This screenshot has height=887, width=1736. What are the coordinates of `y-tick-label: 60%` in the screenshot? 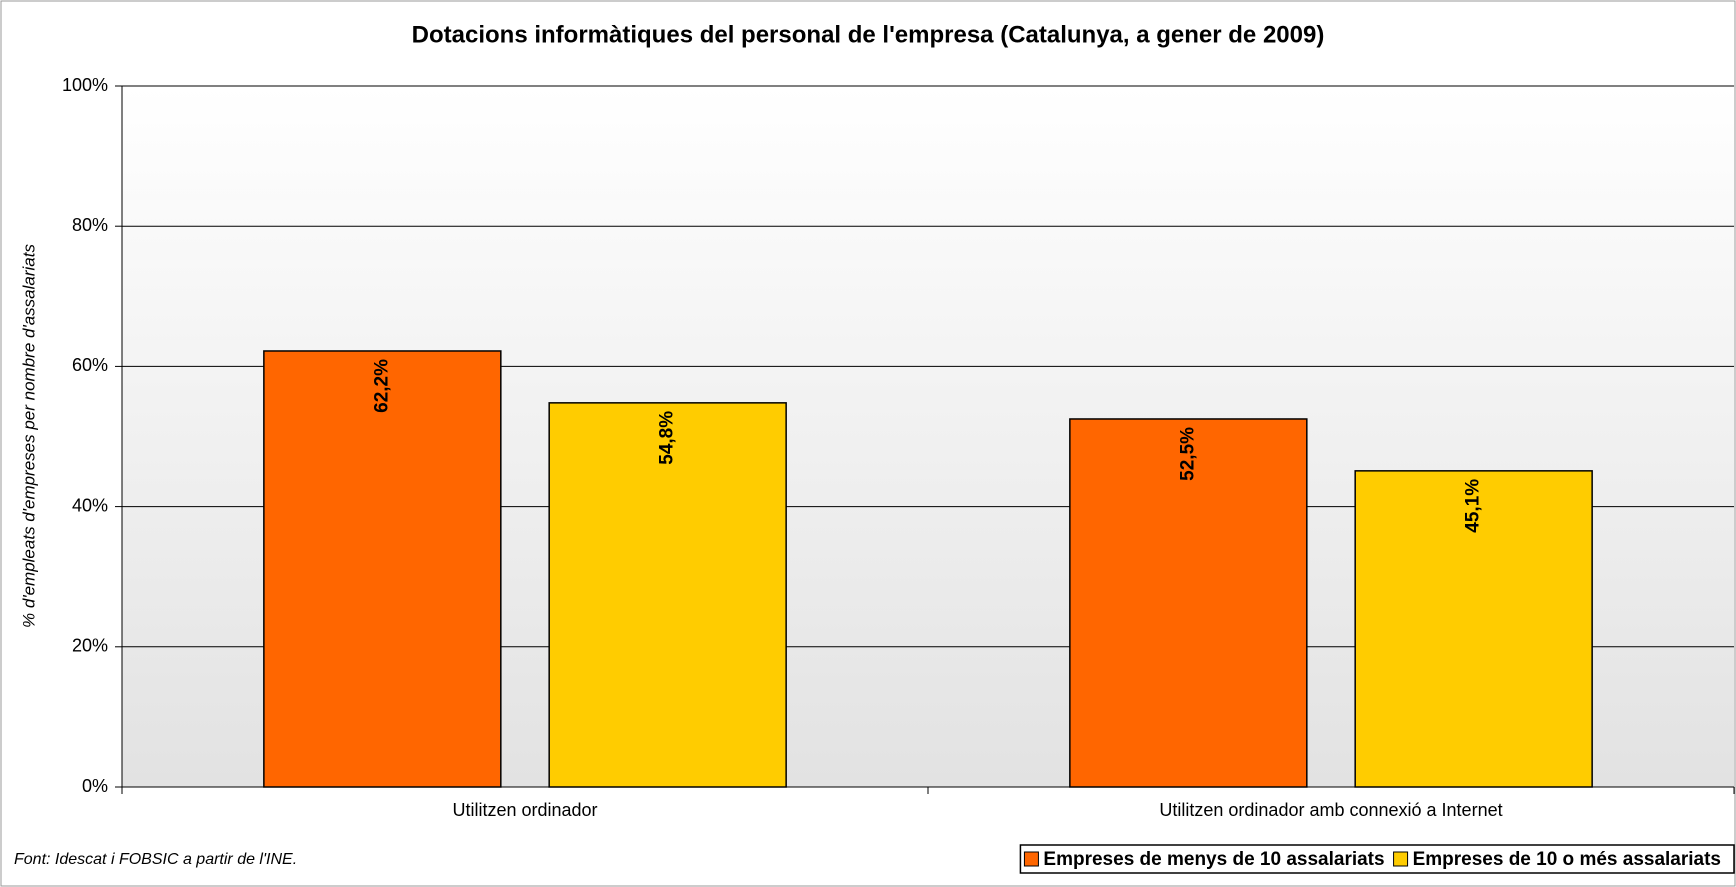 It's located at (90, 365).